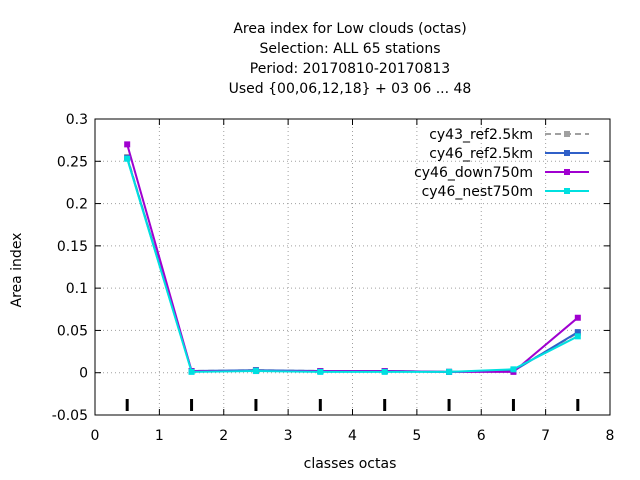  Describe the element at coordinates (77, 289) in the screenshot. I see `y-tick-label: 0.1` at that location.